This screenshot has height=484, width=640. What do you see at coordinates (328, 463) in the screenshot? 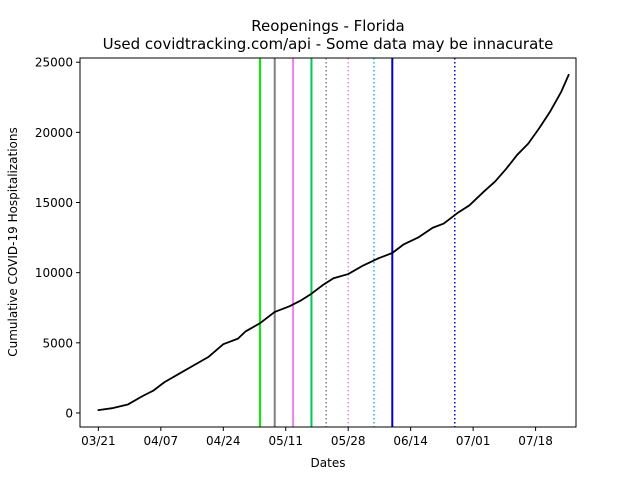
I see `x-axis-label: Dates` at bounding box center [328, 463].